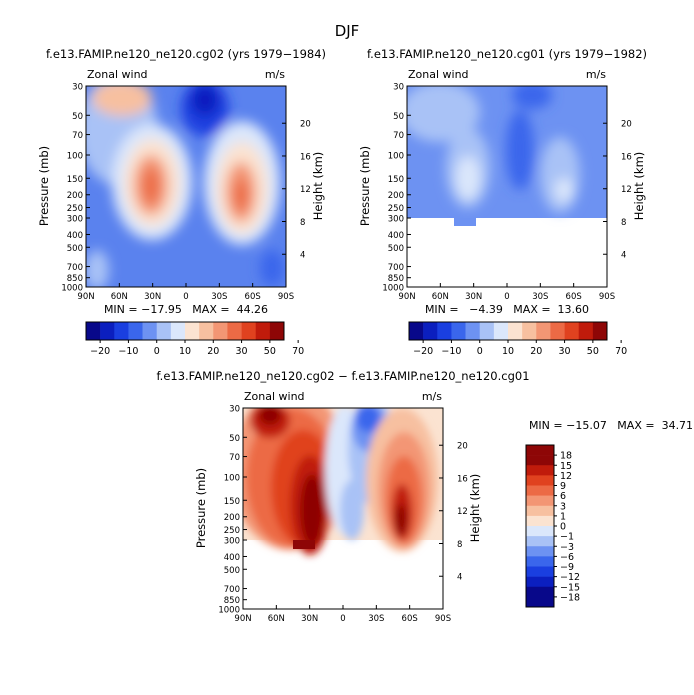  What do you see at coordinates (347, 31) in the screenshot?
I see `figure-title: DJF` at bounding box center [347, 31].